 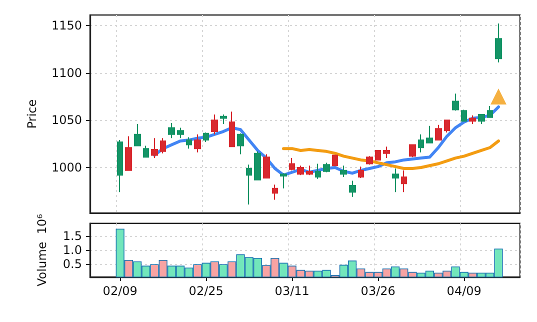 I want to click on y-tick-label: 1100, so click(x=66, y=73).